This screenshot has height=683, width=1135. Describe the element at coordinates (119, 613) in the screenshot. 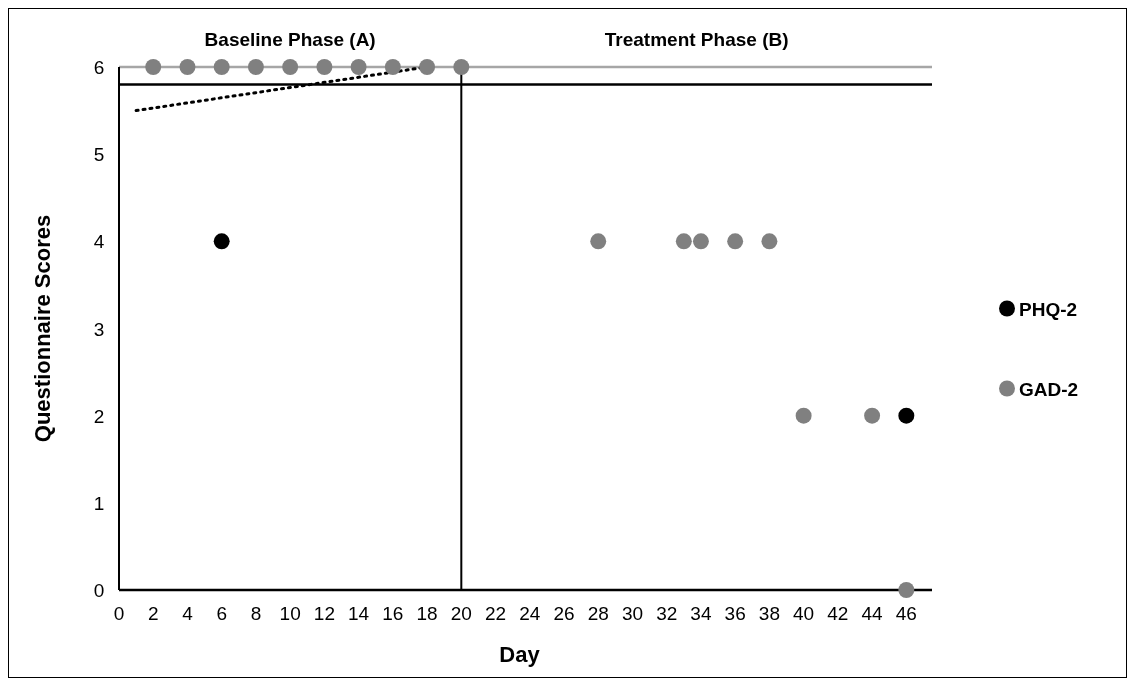

I see `x-tick-label: 0` at that location.